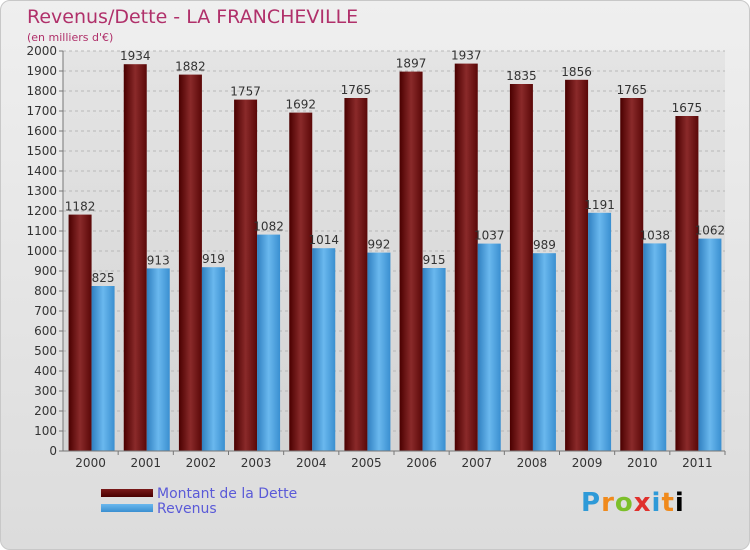 Image resolution: width=750 pixels, height=550 pixels. Describe the element at coordinates (227, 494) in the screenshot. I see `legend-label-dette: Montant de la Dette` at that location.